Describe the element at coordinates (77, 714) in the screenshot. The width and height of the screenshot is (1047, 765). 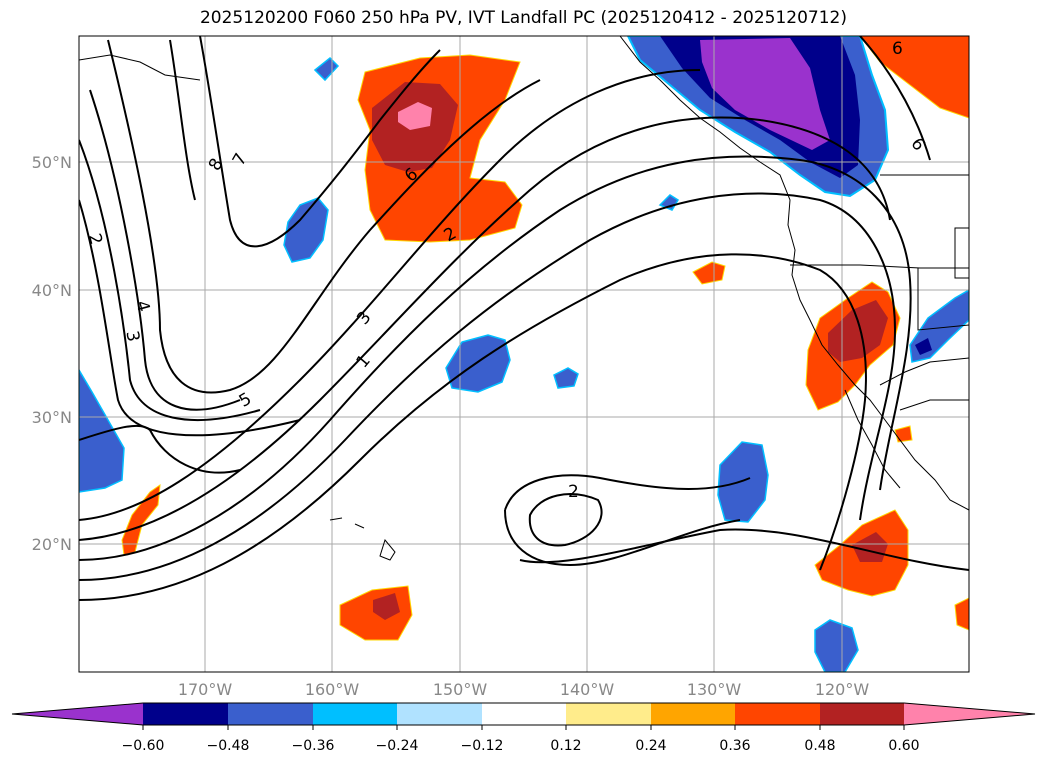
I see `colorbar-extend-low` at that location.